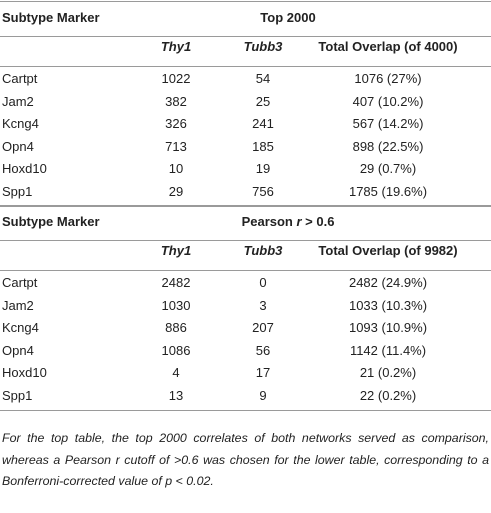  I want to click on group-header-part: > 0.6, so click(318, 221).